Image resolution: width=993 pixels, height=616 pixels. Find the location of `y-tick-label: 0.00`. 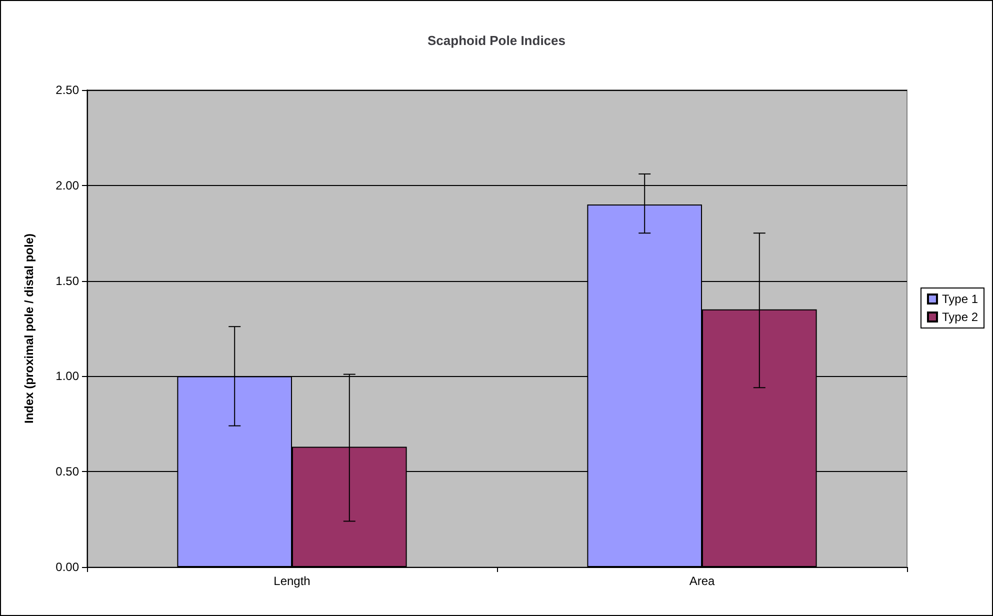

y-tick-label: 0.00 is located at coordinates (68, 567).